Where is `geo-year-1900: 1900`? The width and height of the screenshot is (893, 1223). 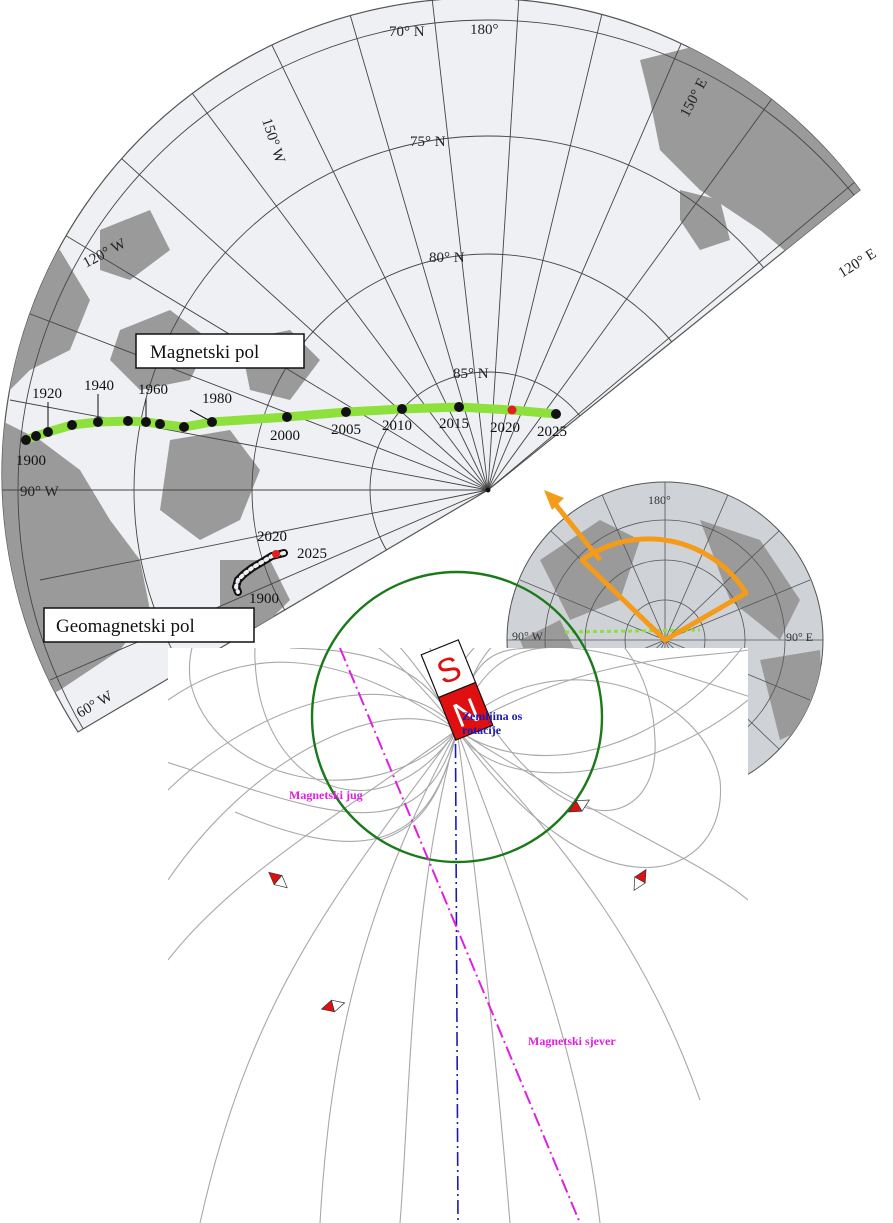
geo-year-1900: 1900 is located at coordinates (264, 599).